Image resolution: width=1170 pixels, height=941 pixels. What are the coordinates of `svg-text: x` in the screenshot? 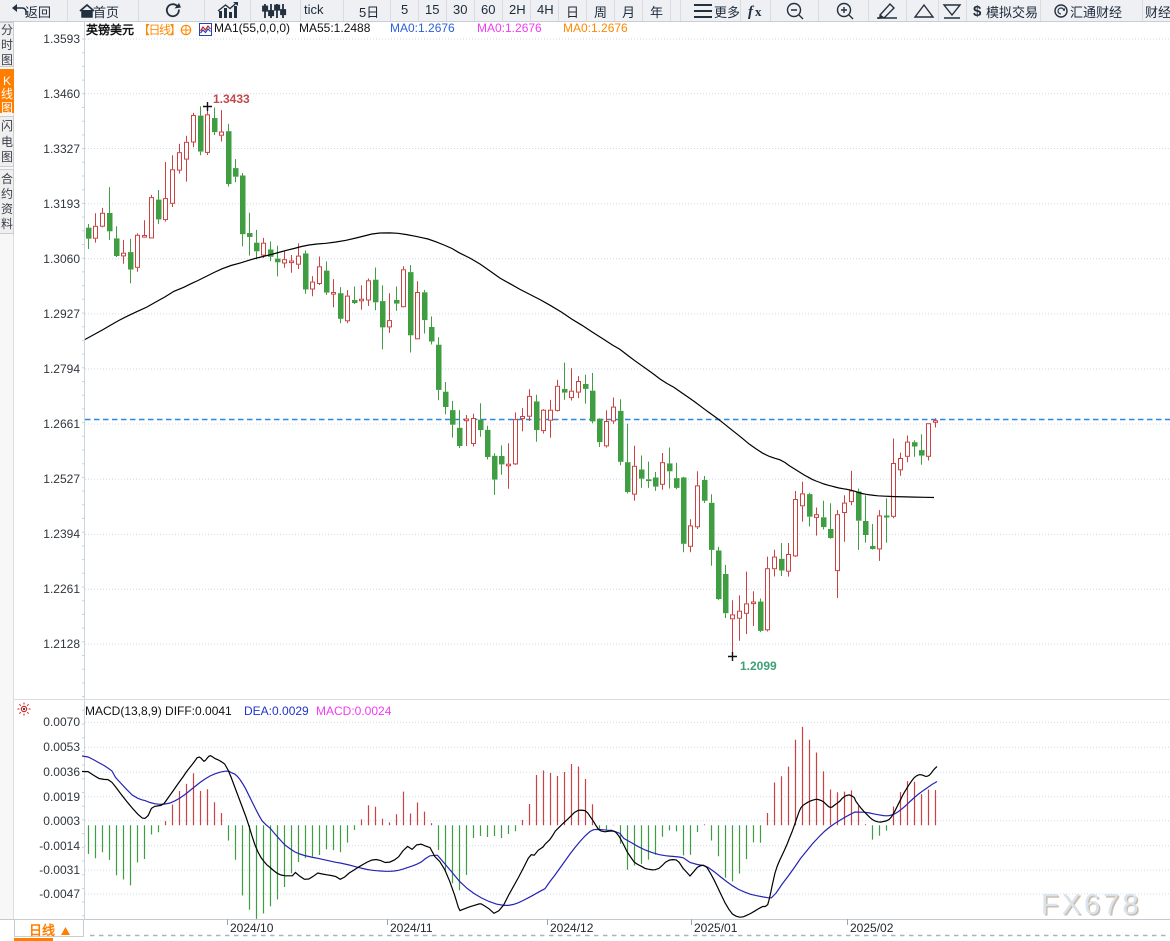 It's located at (758, 11).